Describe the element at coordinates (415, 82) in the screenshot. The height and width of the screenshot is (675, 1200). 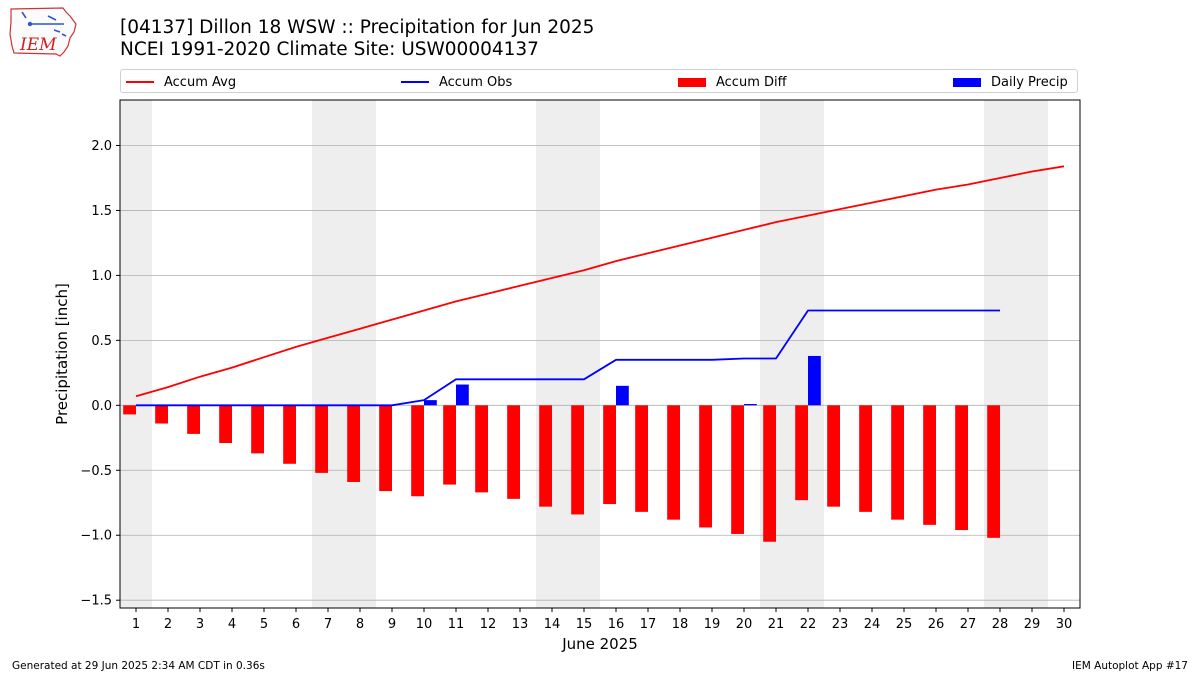
I see `legend-swatch-accum-obs` at that location.